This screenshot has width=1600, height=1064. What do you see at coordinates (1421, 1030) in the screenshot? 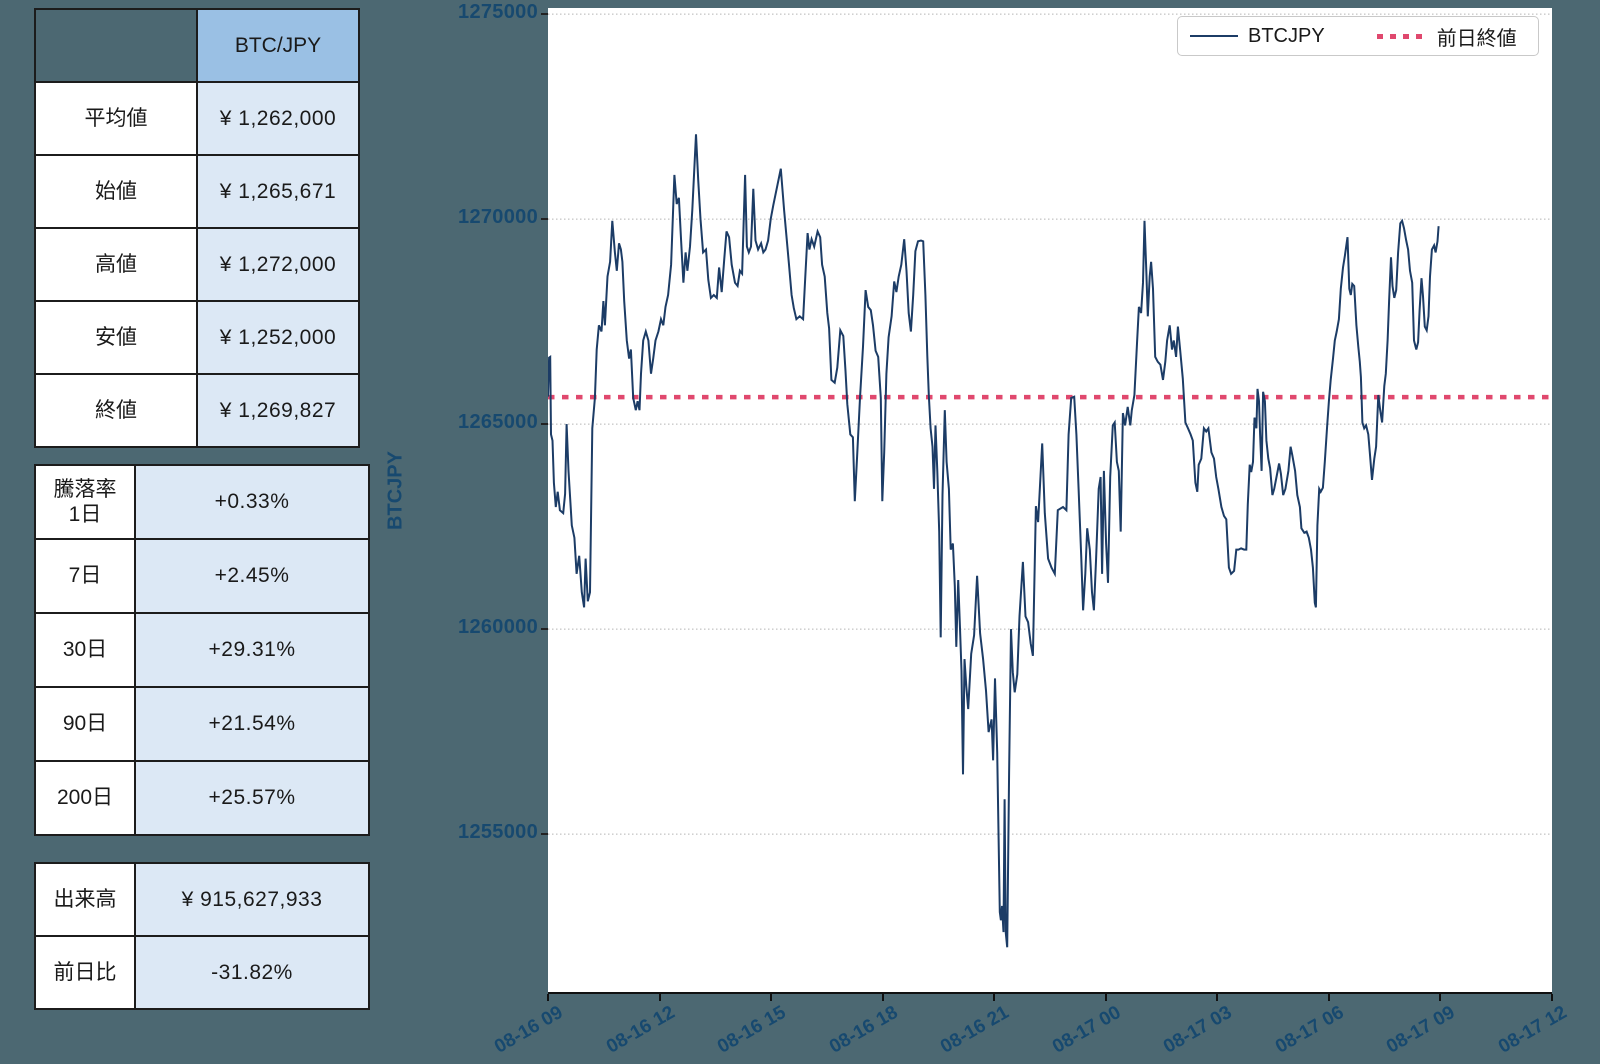
I see `x-tick-label: 08-17 09` at bounding box center [1421, 1030].